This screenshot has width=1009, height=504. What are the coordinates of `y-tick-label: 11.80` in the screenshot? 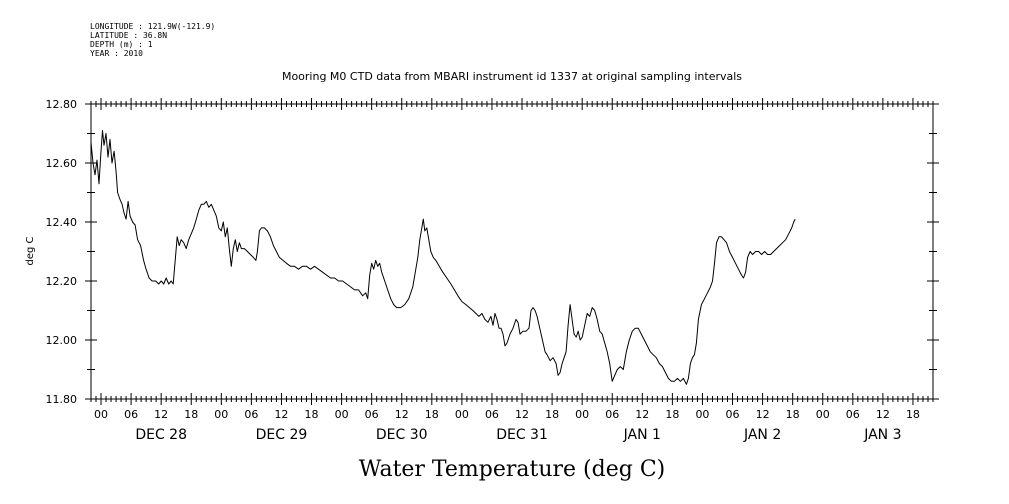 It's located at (62, 399).